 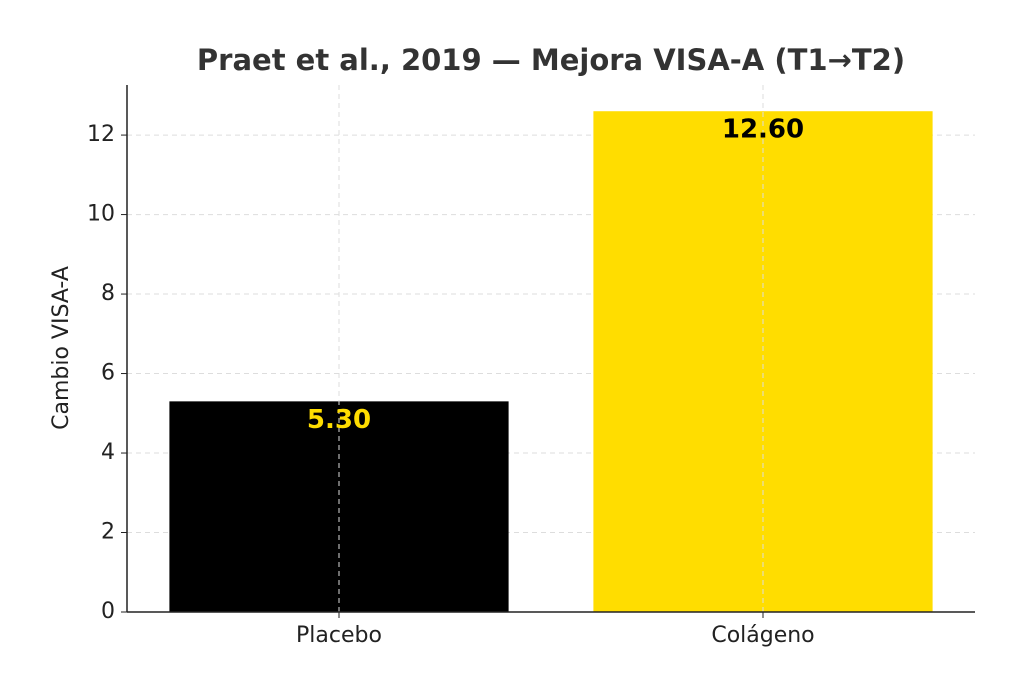 What do you see at coordinates (108, 452) in the screenshot?
I see `y-tick-label: 4` at bounding box center [108, 452].